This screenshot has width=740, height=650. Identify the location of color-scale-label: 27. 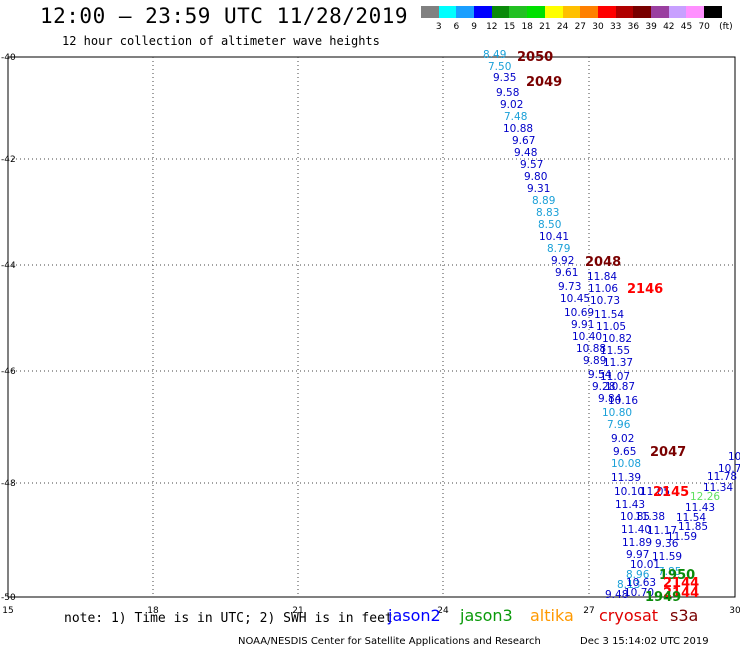
(580, 27).